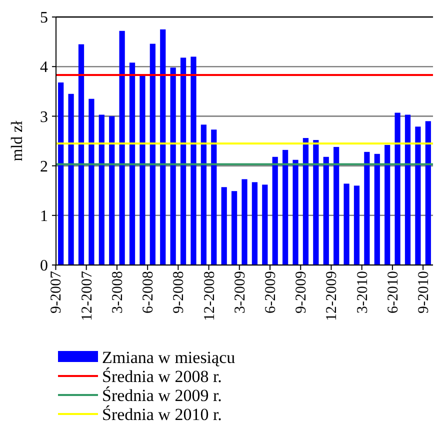 The image size is (441, 425). Describe the element at coordinates (302, 292) in the screenshot. I see `x-tick-label: 9-2009` at that location.